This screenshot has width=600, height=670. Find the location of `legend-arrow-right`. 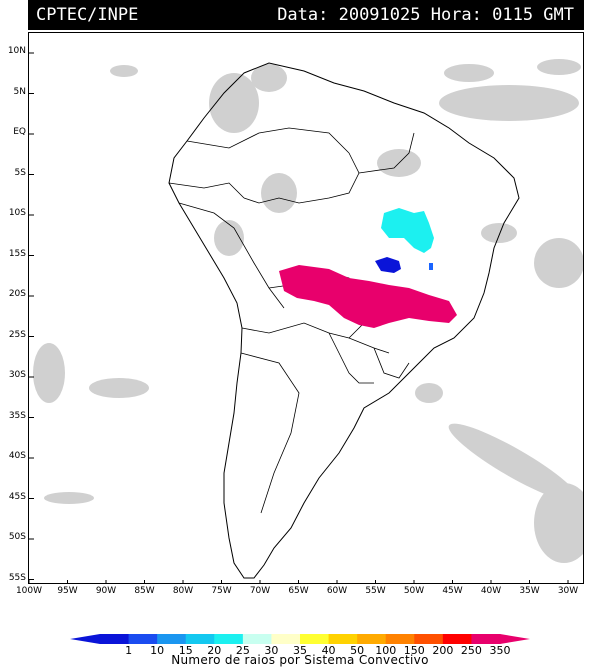

legend-arrow-right is located at coordinates (515, 639).